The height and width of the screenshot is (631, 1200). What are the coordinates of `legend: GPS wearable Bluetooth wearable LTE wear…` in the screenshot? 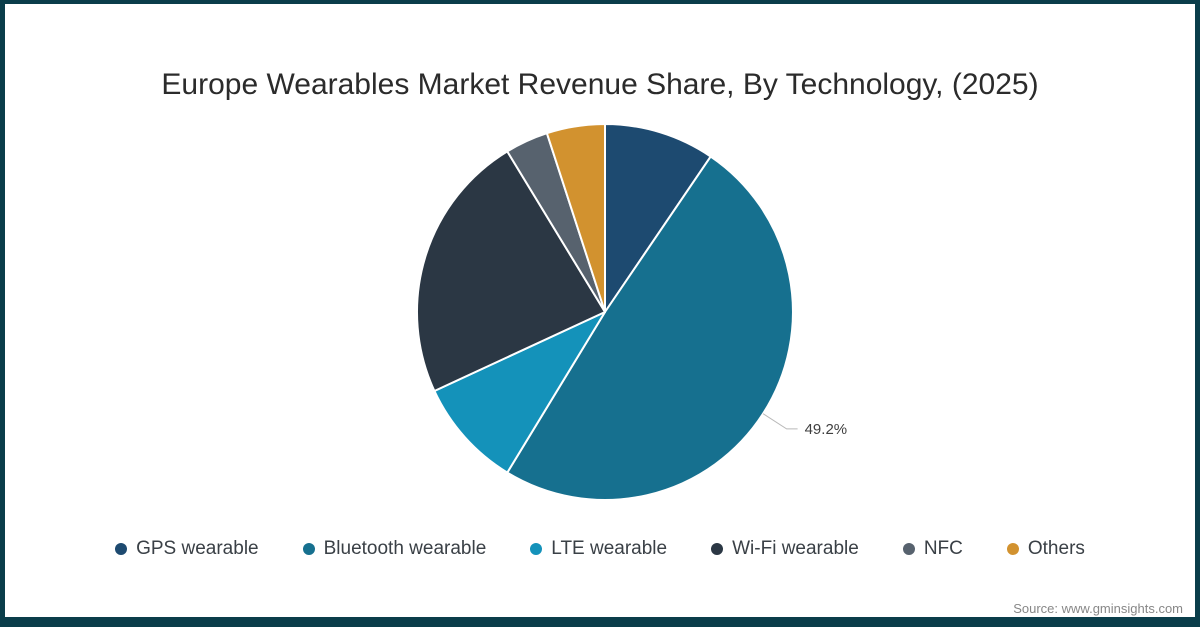 It's located at (600, 549).